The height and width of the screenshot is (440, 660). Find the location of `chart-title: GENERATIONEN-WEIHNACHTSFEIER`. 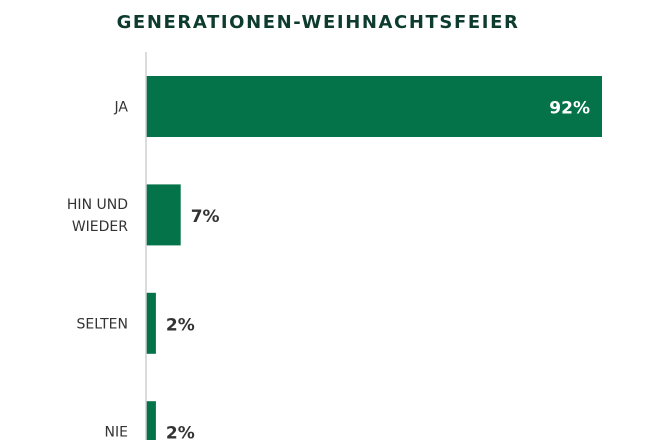

chart-title: GENERATIONEN-WEIHNACHTSFEIER is located at coordinates (318, 22).